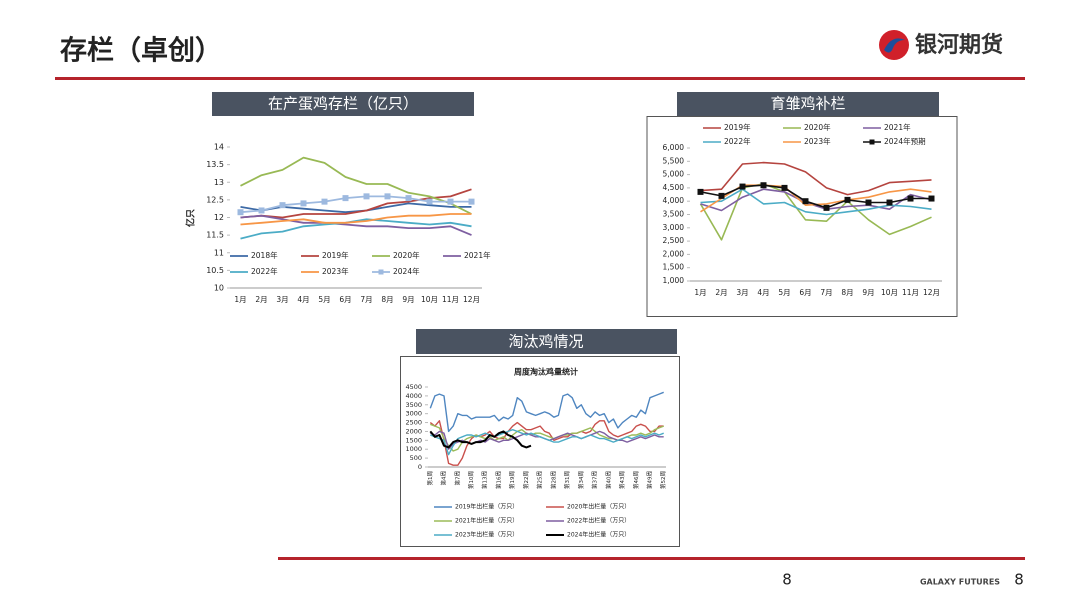 The image size is (1080, 612). What do you see at coordinates (674, 147) in the screenshot?
I see `y-tick-label: 6,000` at bounding box center [674, 147].